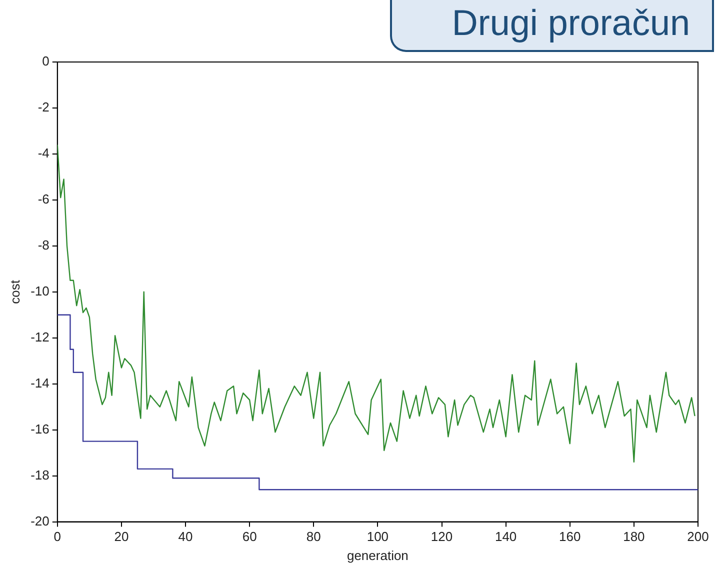 The image size is (720, 568). Describe the element at coordinates (44, 245) in the screenshot. I see `y-tick-label: -8` at that location.